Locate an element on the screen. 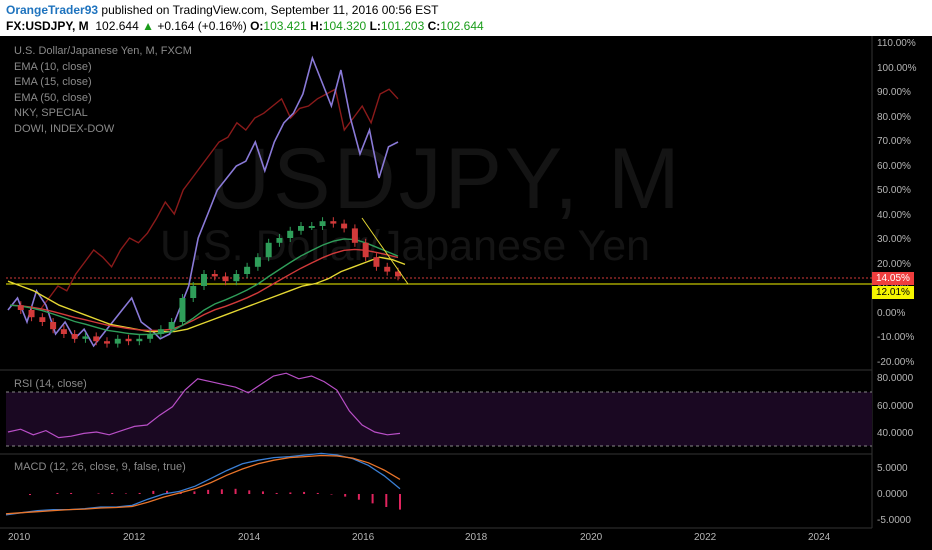 This screenshot has height=550, width=932. high-value: 104.320 is located at coordinates (344, 26).